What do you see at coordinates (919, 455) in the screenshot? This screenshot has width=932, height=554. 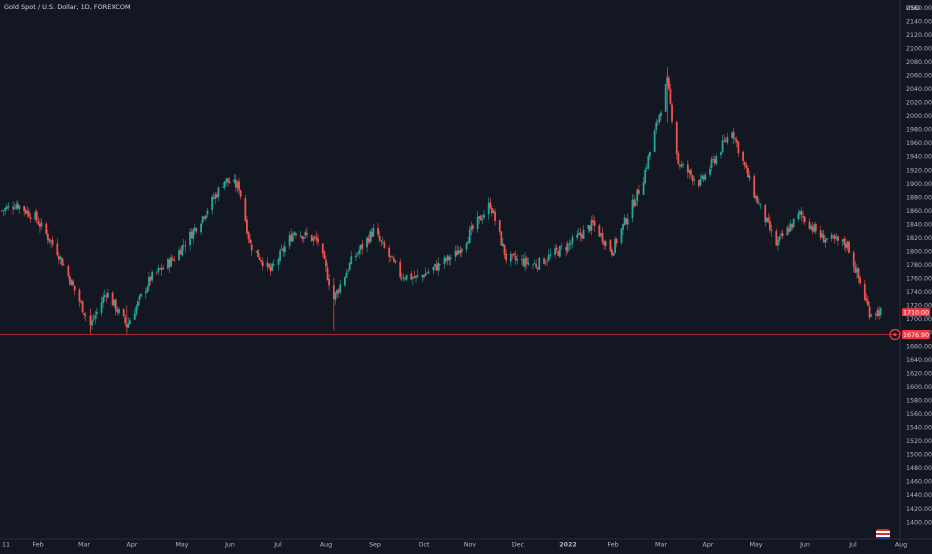 I see `price-tick-label: 1500.00` at bounding box center [919, 455].